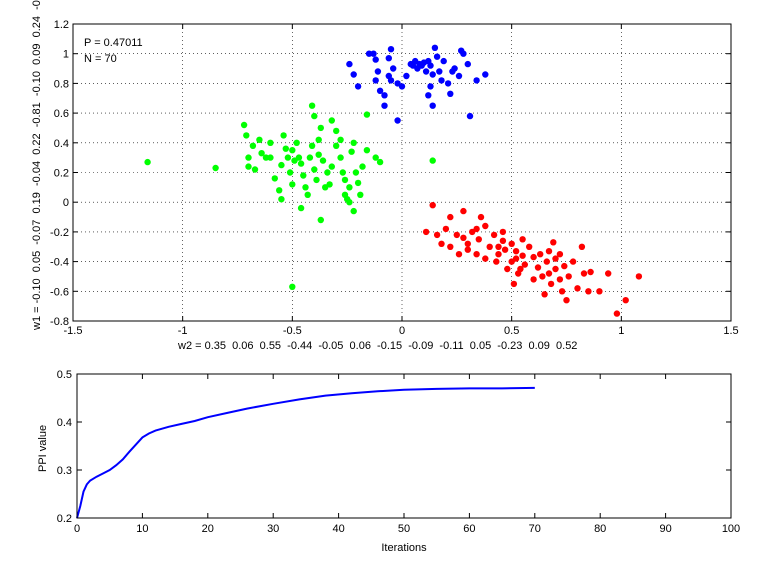 The width and height of the screenshot is (769, 576). What do you see at coordinates (64, 375) in the screenshot?
I see `line-ytick-label: 0.5` at bounding box center [64, 375].